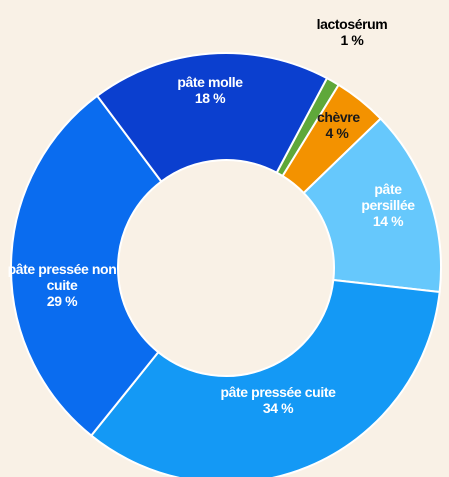 Image resolution: width=449 pixels, height=477 pixels. I want to click on slice-label: pâte pressée non cuite 29 %, so click(62, 285).